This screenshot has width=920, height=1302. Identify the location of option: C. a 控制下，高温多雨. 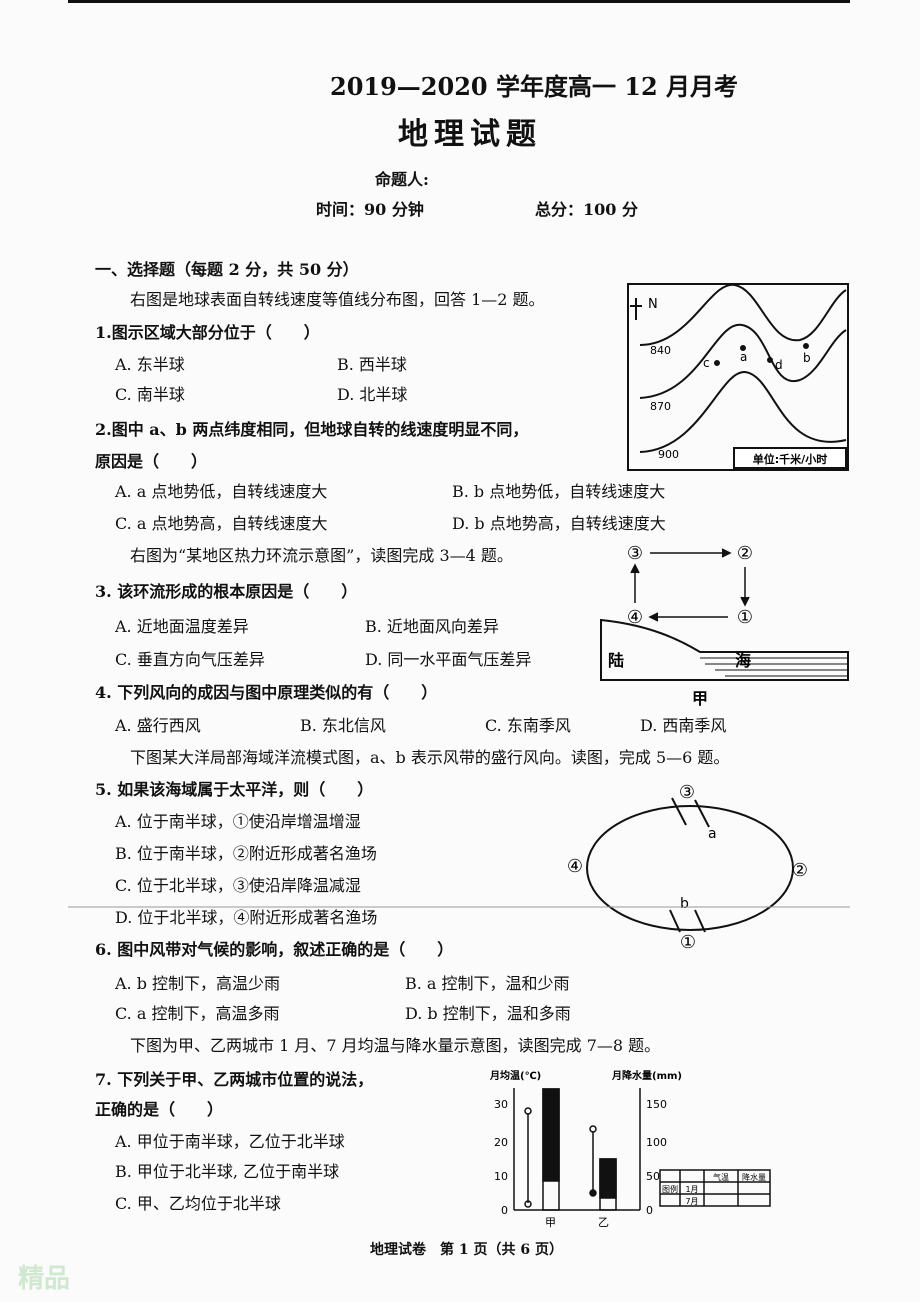
(197, 1013).